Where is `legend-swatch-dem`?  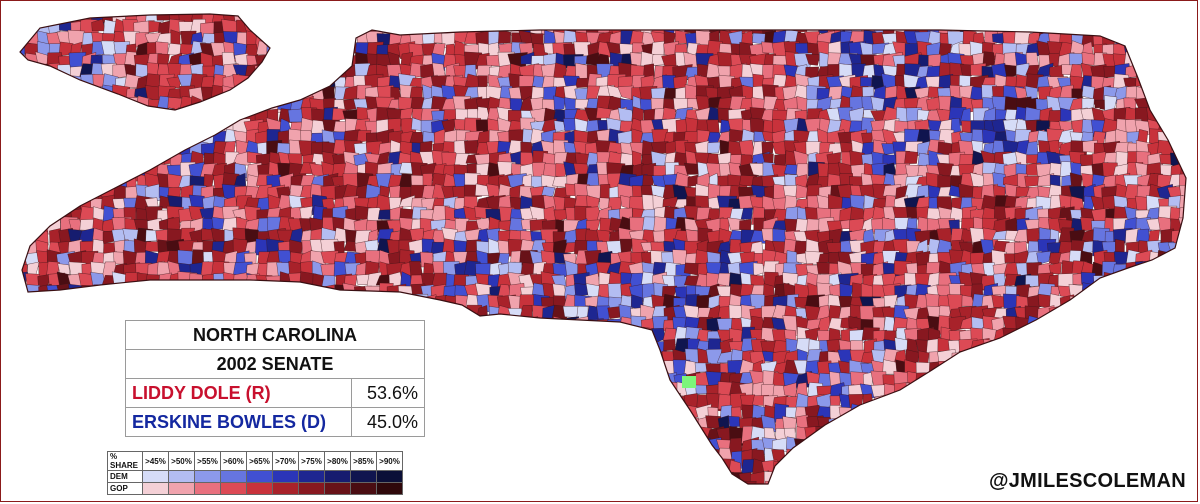
legend-swatch-dem is located at coordinates (285, 476).